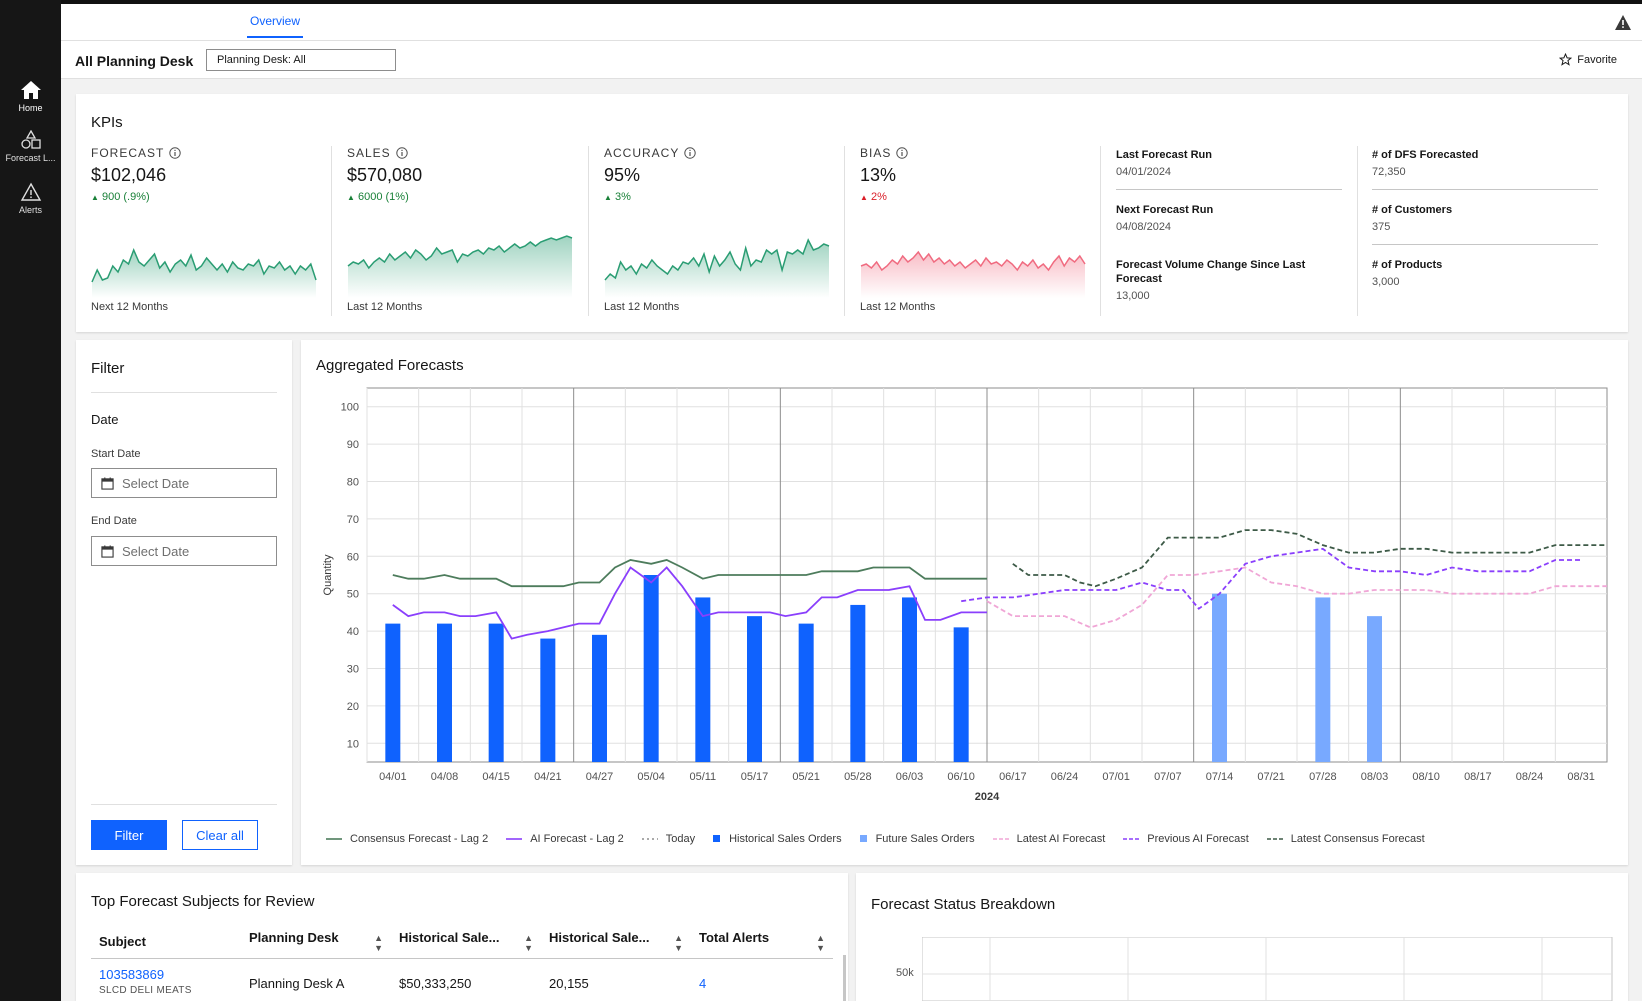 This screenshot has height=1001, width=1642. What do you see at coordinates (806, 777) in the screenshot?
I see `x-tick-label: 05/21` at bounding box center [806, 777].